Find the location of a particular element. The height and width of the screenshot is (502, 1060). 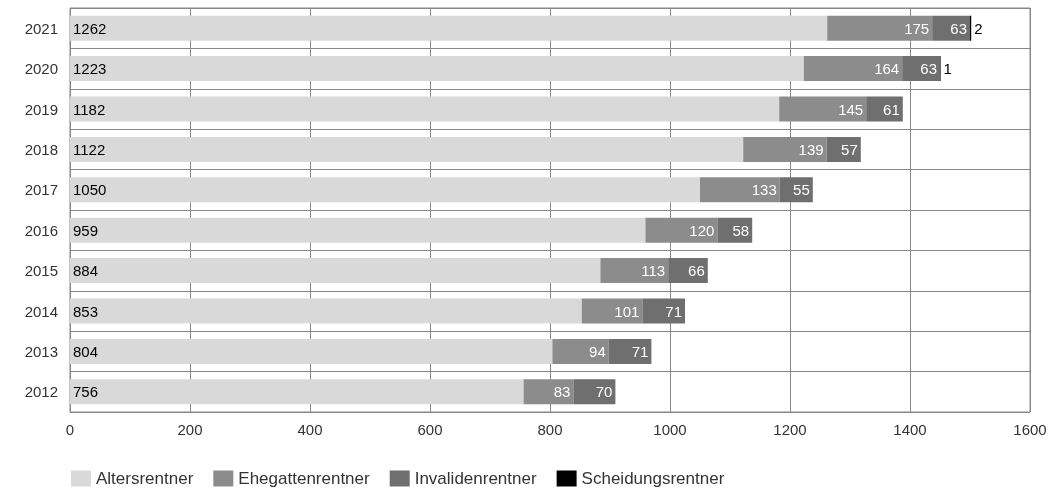

data-label: 113 is located at coordinates (653, 271).